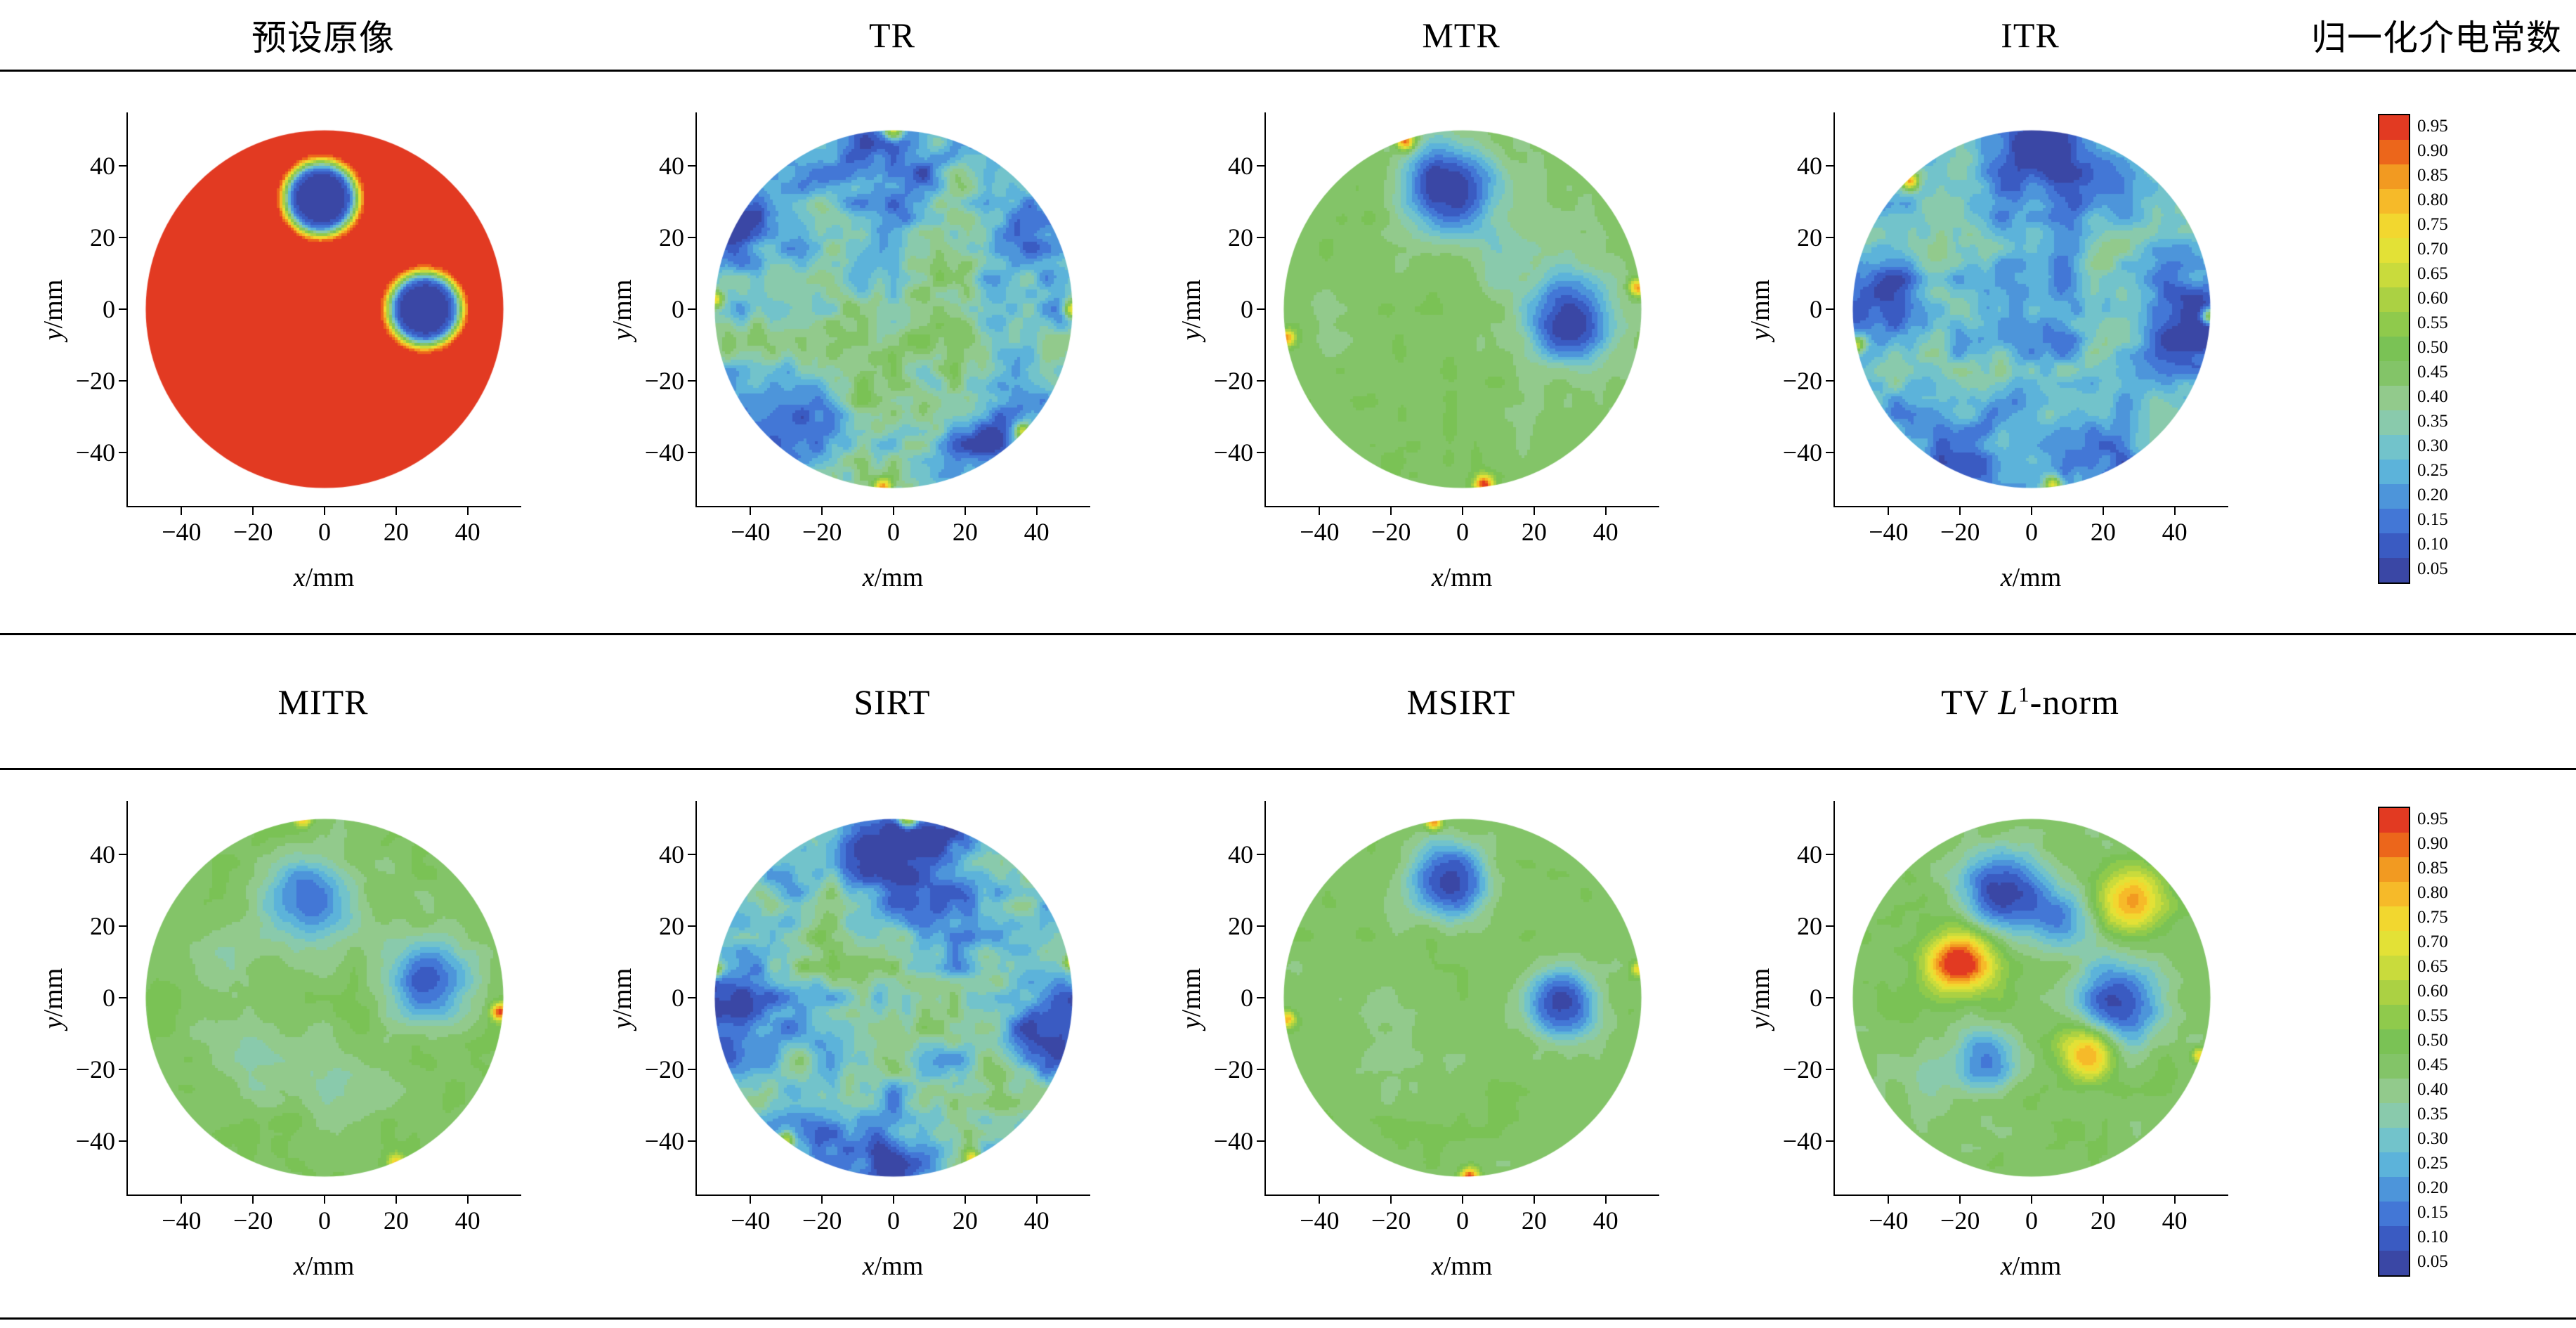  I want to click on x-tick-label: −20, so click(253, 1220).